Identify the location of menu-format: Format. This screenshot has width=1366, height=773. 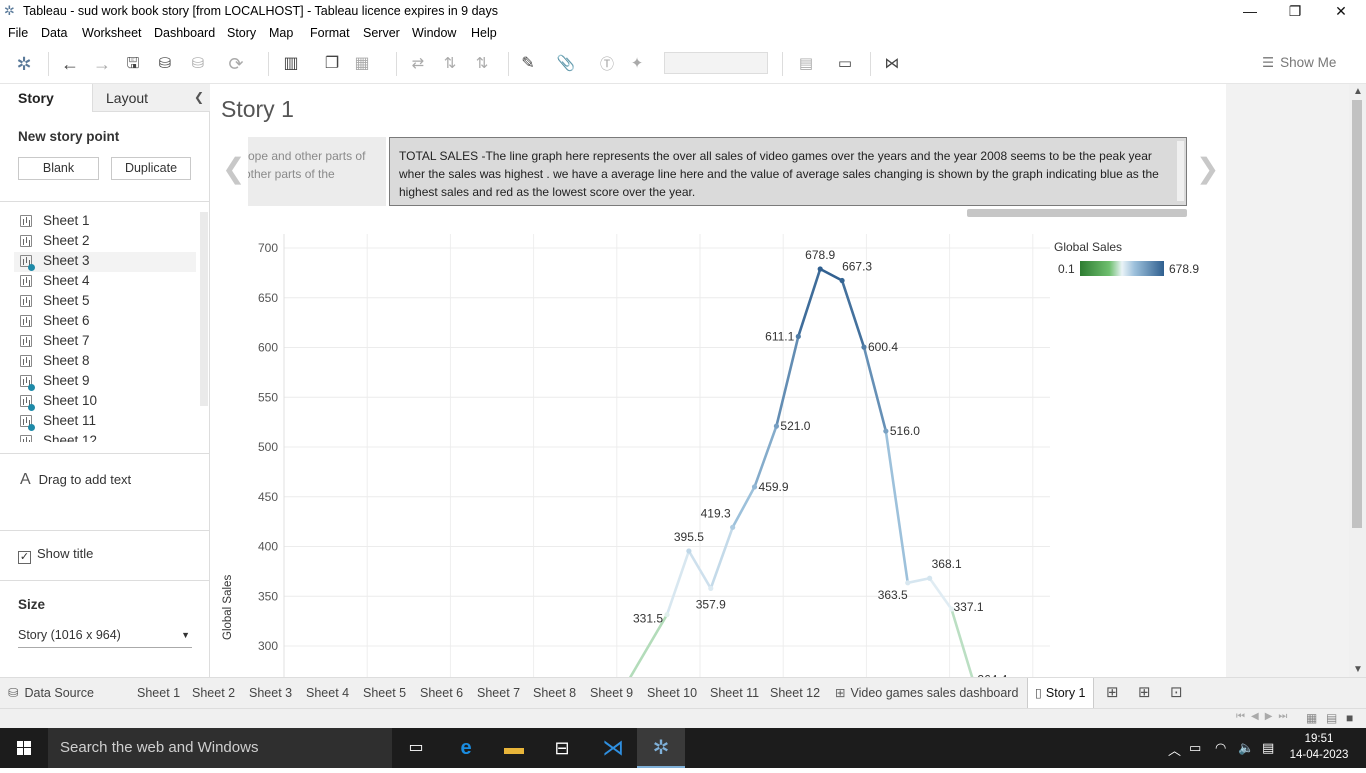
(330, 33).